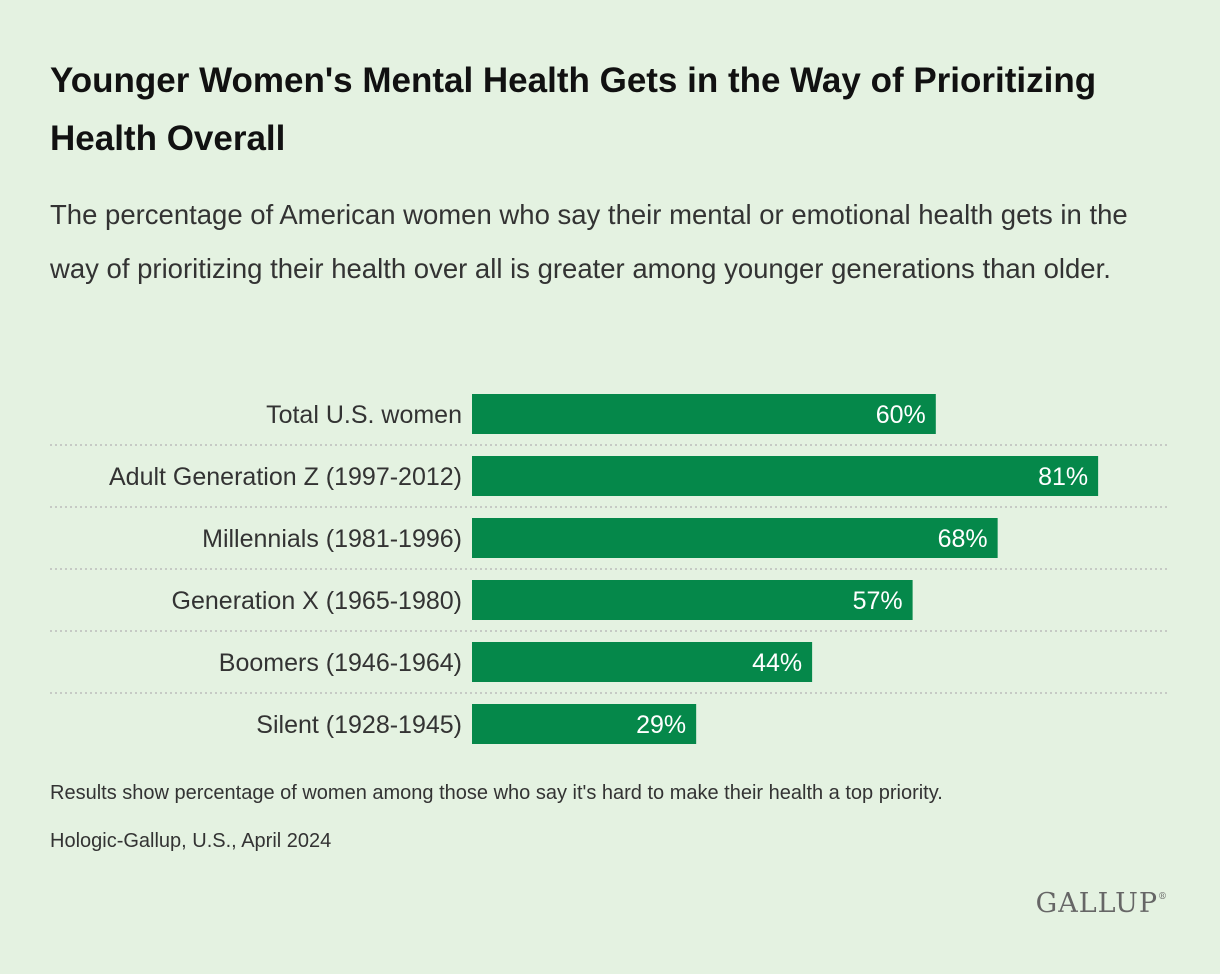 The image size is (1220, 974). Describe the element at coordinates (1063, 477) in the screenshot. I see `bar-value-label: 81%` at that location.